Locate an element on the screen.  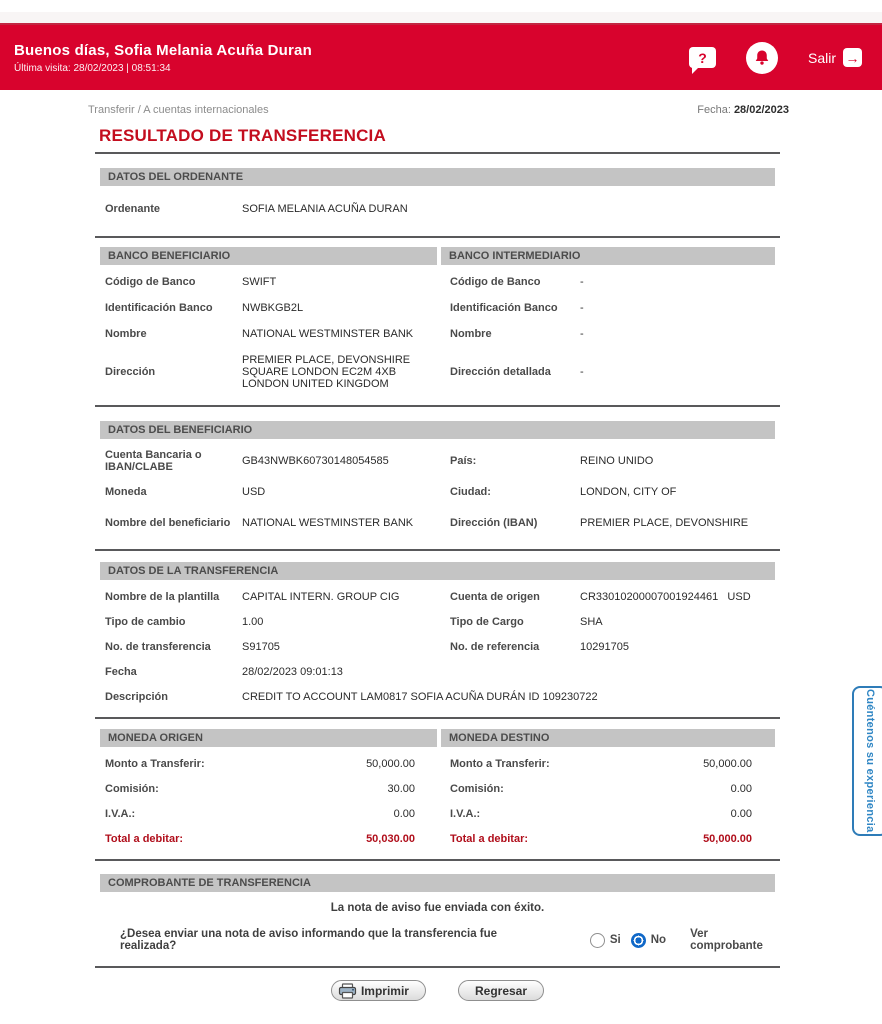
radio-no-label: No is located at coordinates (658, 940).